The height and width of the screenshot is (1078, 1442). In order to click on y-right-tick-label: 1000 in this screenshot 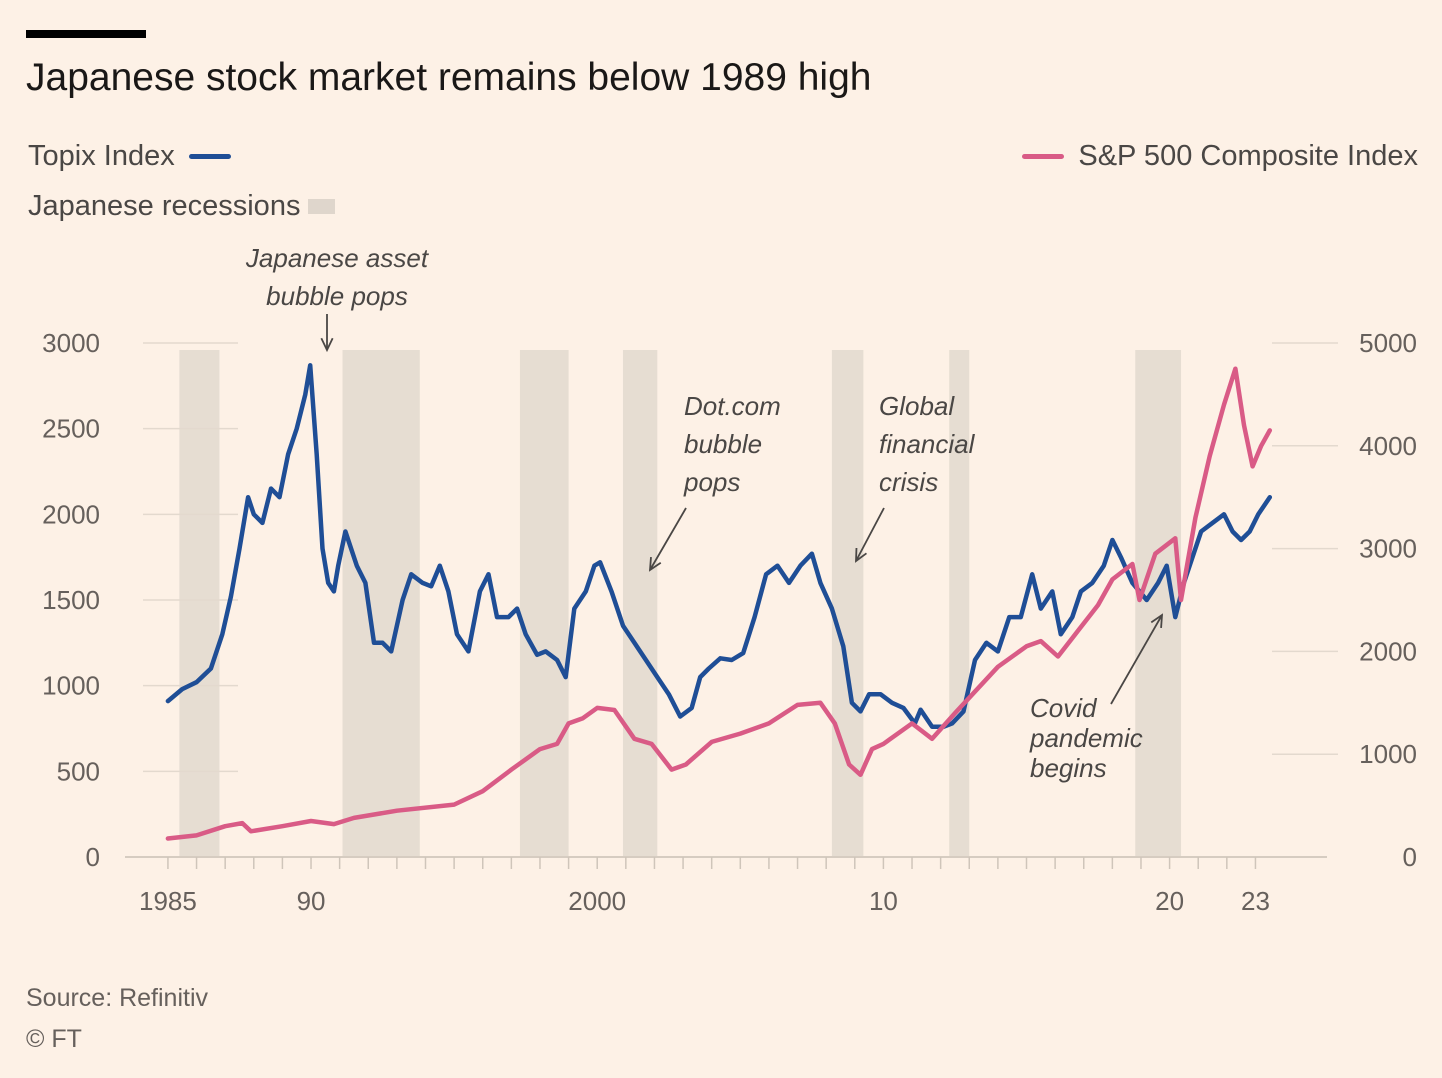, I will do `click(1388, 754)`.